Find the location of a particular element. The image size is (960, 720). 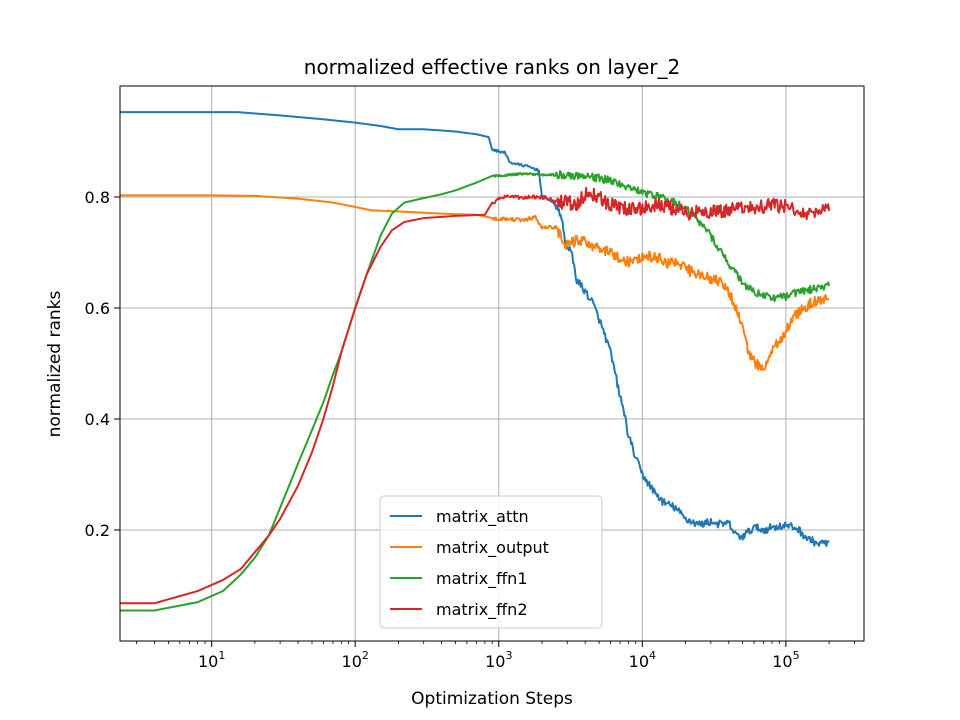

x-tick-label: 10⁵ is located at coordinates (785, 660).